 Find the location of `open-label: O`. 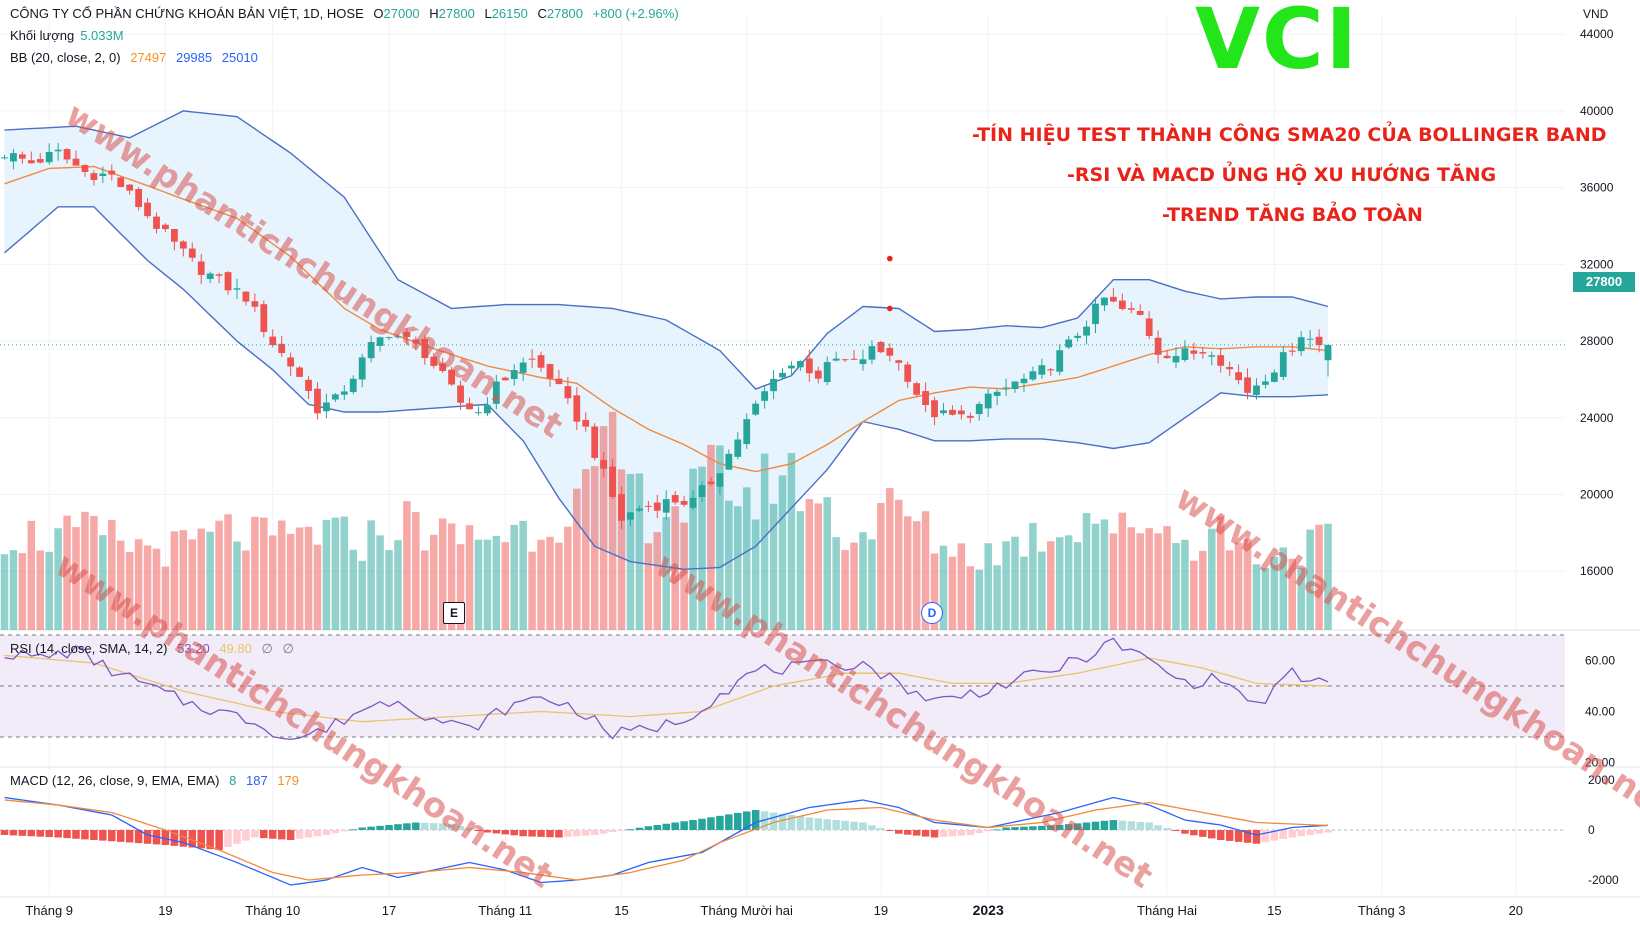

open-label: O is located at coordinates (378, 13).